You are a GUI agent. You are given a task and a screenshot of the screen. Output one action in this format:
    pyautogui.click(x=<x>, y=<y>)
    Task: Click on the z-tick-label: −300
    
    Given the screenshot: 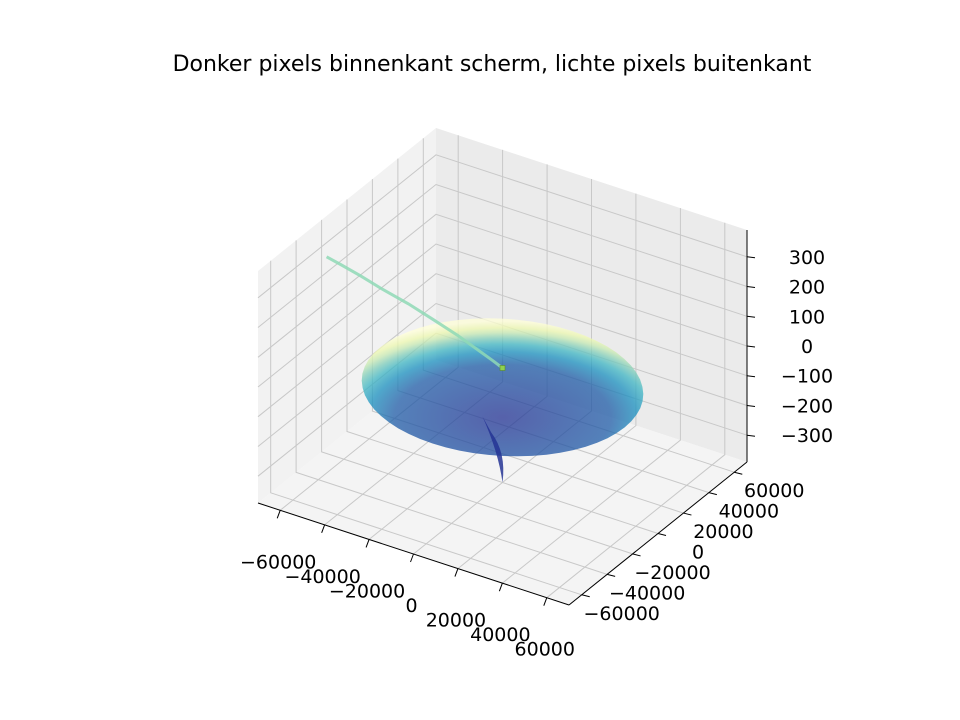 What is the action you would take?
    pyautogui.click(x=807, y=436)
    